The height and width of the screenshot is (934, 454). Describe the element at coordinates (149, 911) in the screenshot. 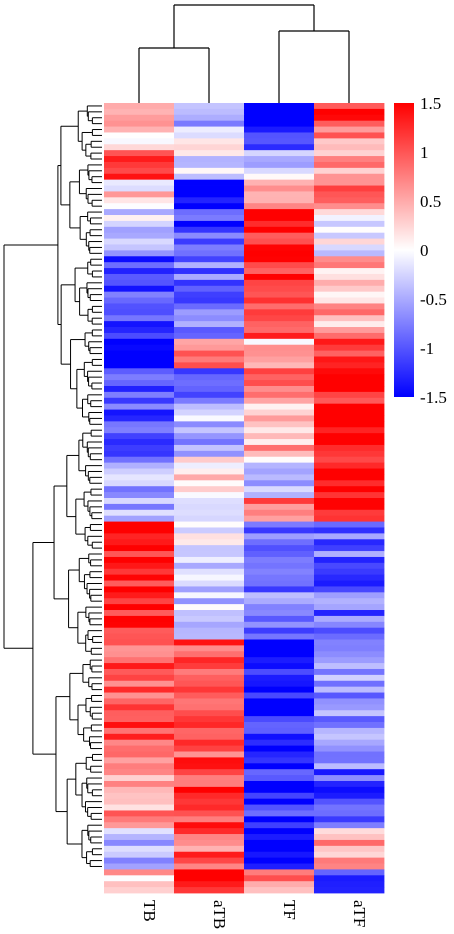

I see `column-label: TB` at that location.